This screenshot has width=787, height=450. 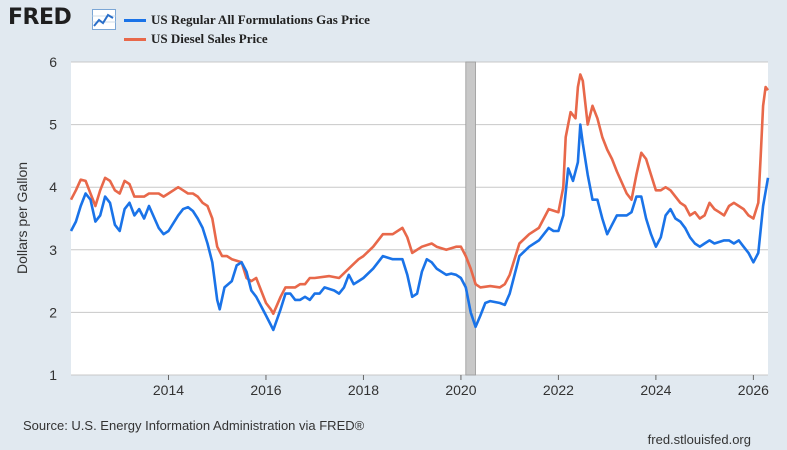 What do you see at coordinates (753, 390) in the screenshot?
I see `x-tick-label: 2026` at bounding box center [753, 390].